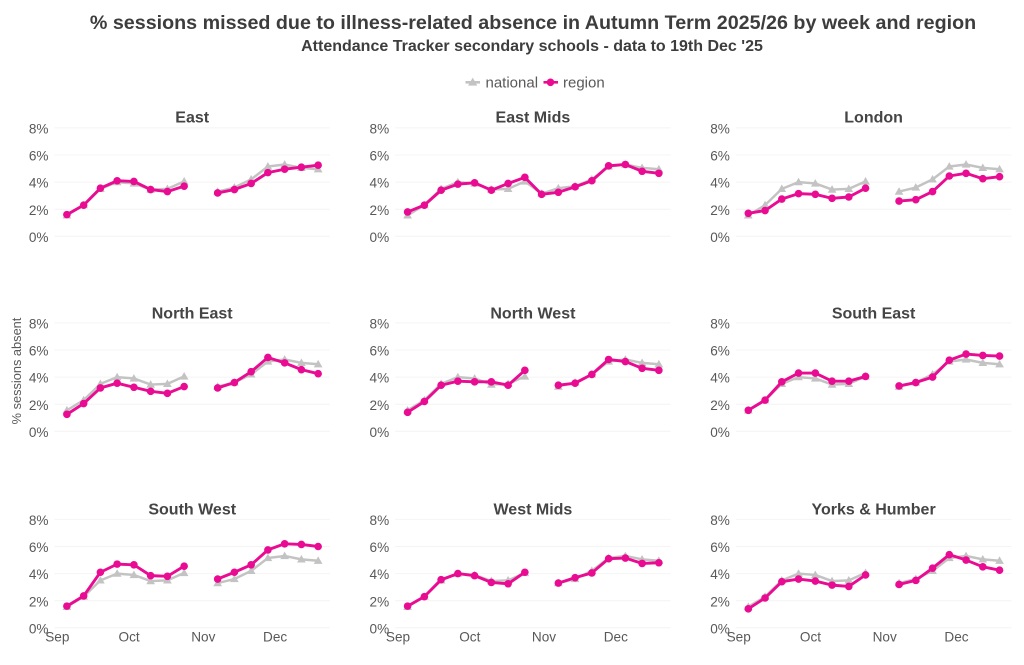 This screenshot has width=1024, height=665. I want to click on svg-text: national, so click(512, 82).